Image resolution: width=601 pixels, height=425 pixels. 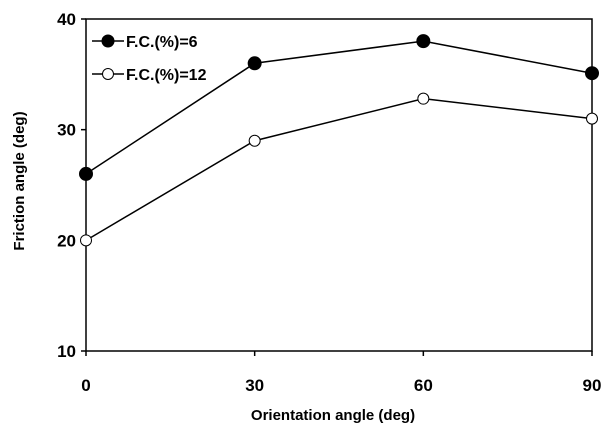 I want to click on legend-label: F.C.(%)=6, so click(x=162, y=42).